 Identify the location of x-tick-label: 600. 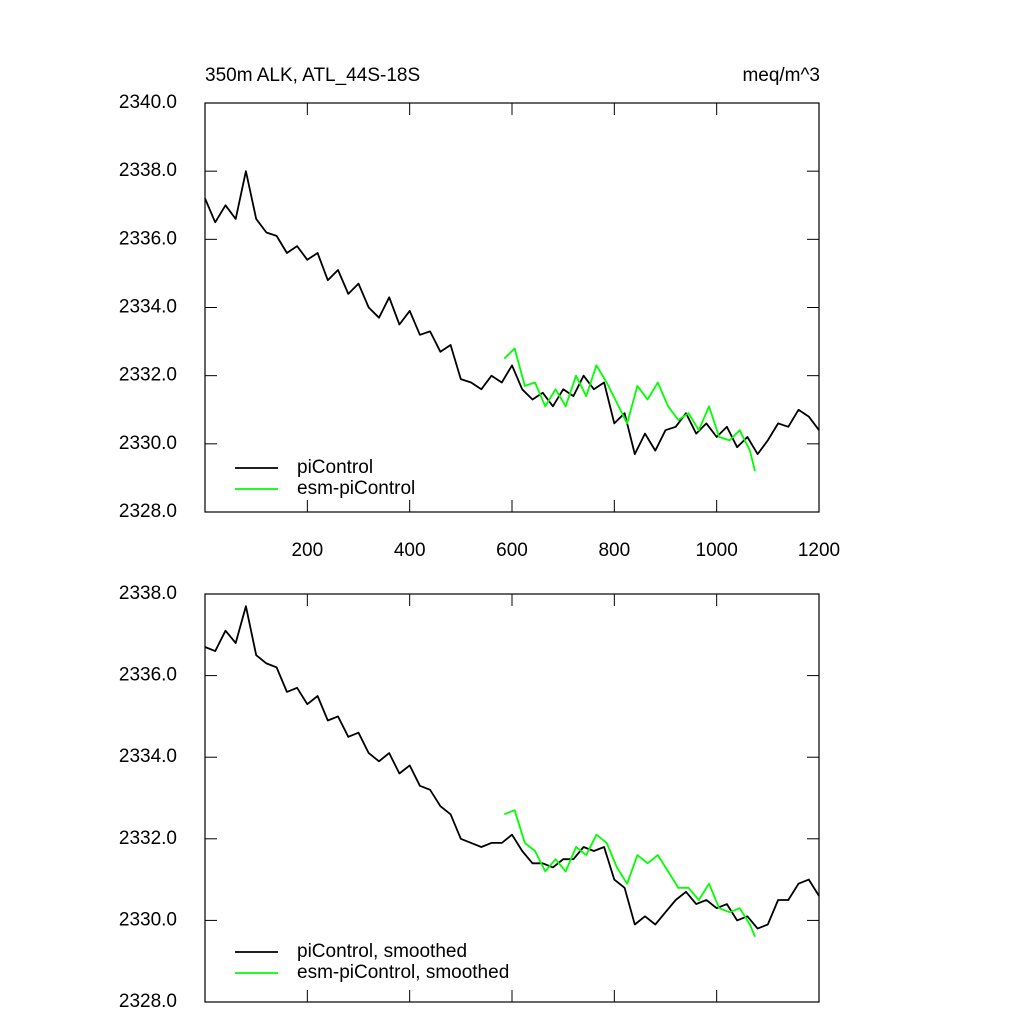
(512, 550).